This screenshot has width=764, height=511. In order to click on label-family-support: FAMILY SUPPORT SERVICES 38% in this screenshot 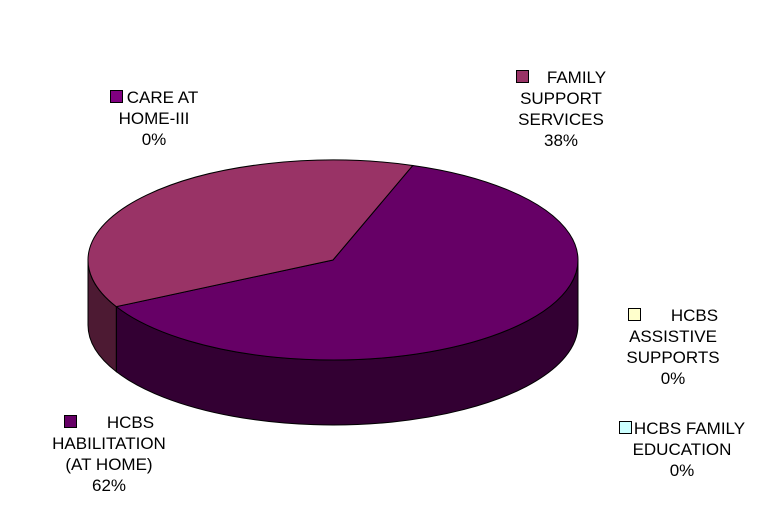, I will do `click(561, 109)`.